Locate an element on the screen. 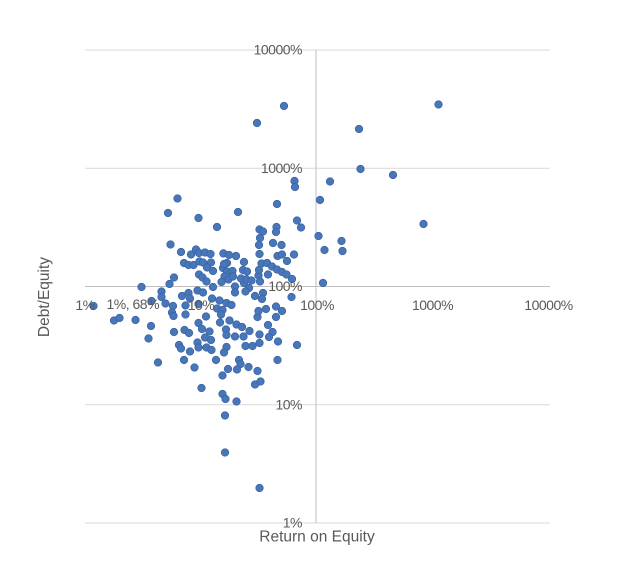 This screenshot has width=637, height=573. svg-text: Return on Equity is located at coordinates (317, 537).